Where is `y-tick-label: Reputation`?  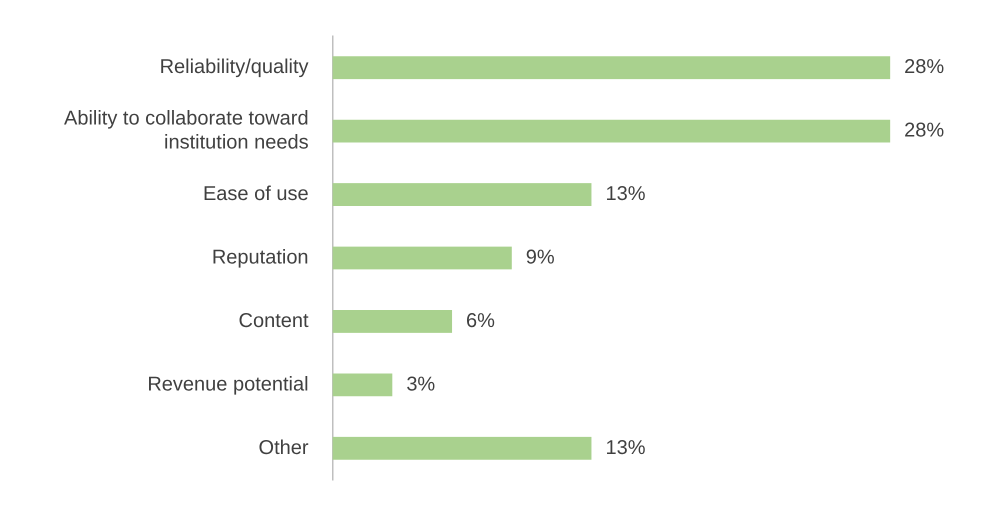 y-tick-label: Reputation is located at coordinates (260, 257).